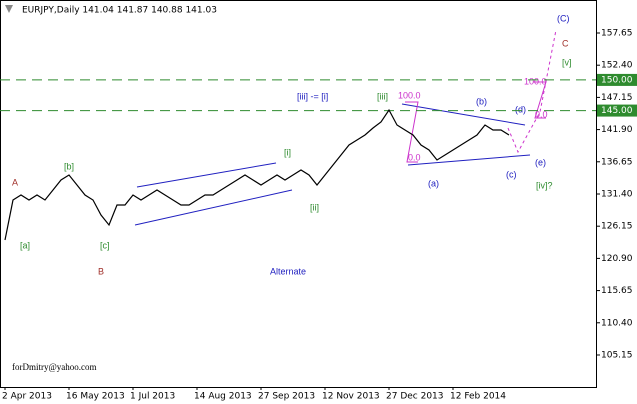 This screenshot has height=404, width=637. Describe the element at coordinates (25, 245) in the screenshot. I see `annotation: [a]` at that location.